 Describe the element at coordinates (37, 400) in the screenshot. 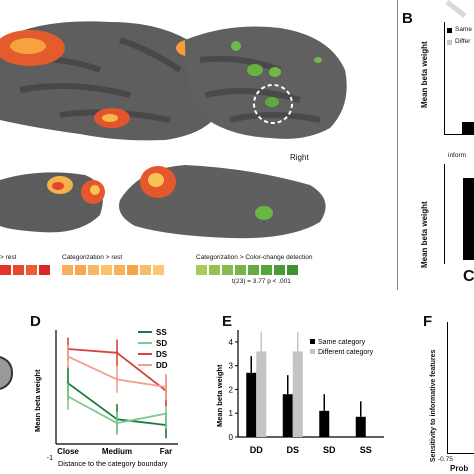

I see `d-y-axis-label: Mean beta weight` at that location.